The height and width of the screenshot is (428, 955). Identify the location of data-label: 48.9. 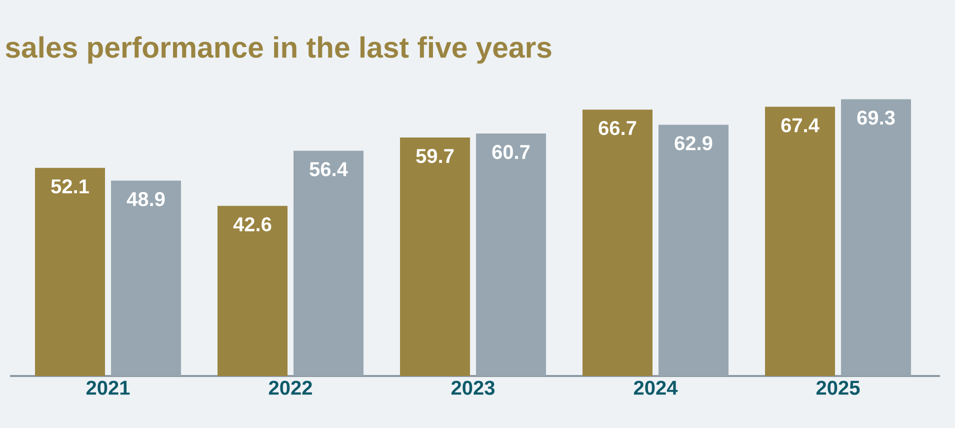
(145, 199).